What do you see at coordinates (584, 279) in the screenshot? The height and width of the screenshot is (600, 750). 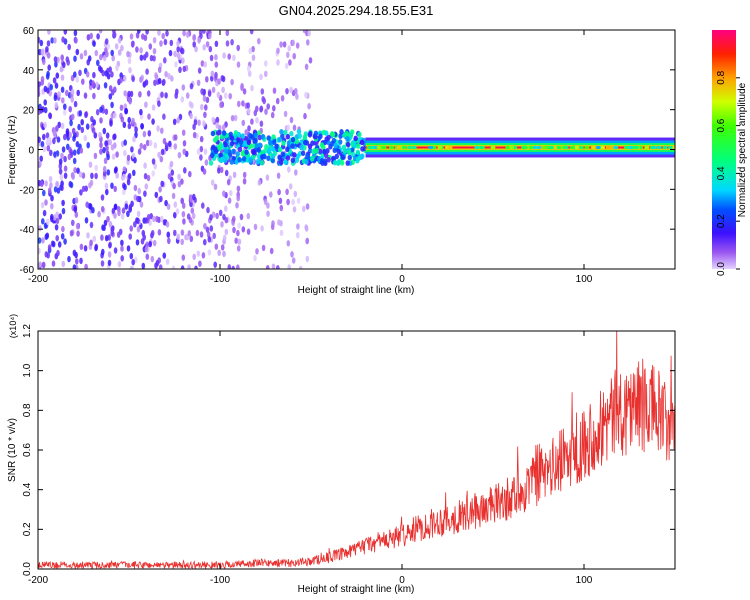 I see `x-tick-label: 100` at bounding box center [584, 279].